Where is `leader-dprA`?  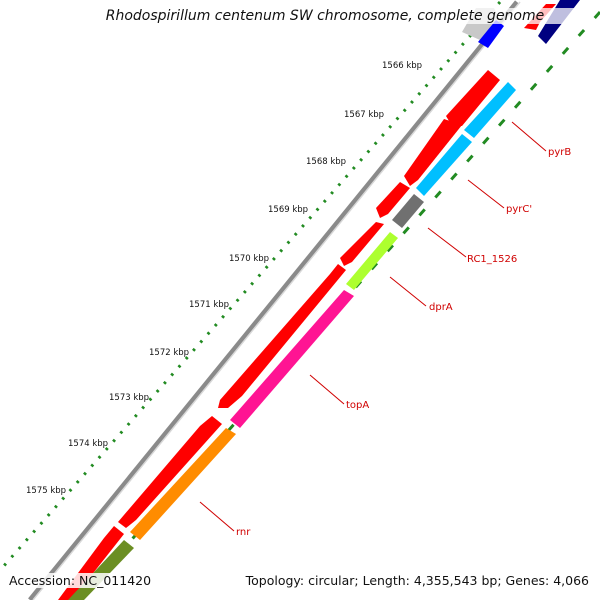
leader-dprA is located at coordinates (408, 291).